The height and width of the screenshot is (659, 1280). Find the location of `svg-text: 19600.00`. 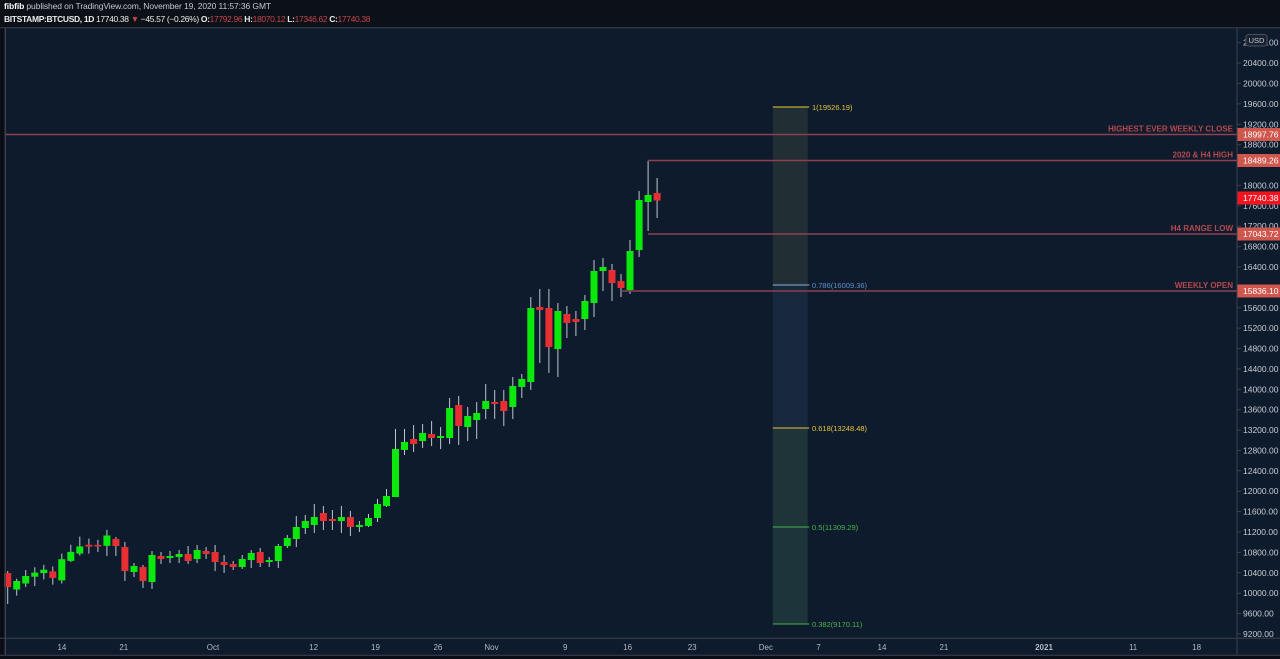

svg-text: 19600.00 is located at coordinates (1261, 104).